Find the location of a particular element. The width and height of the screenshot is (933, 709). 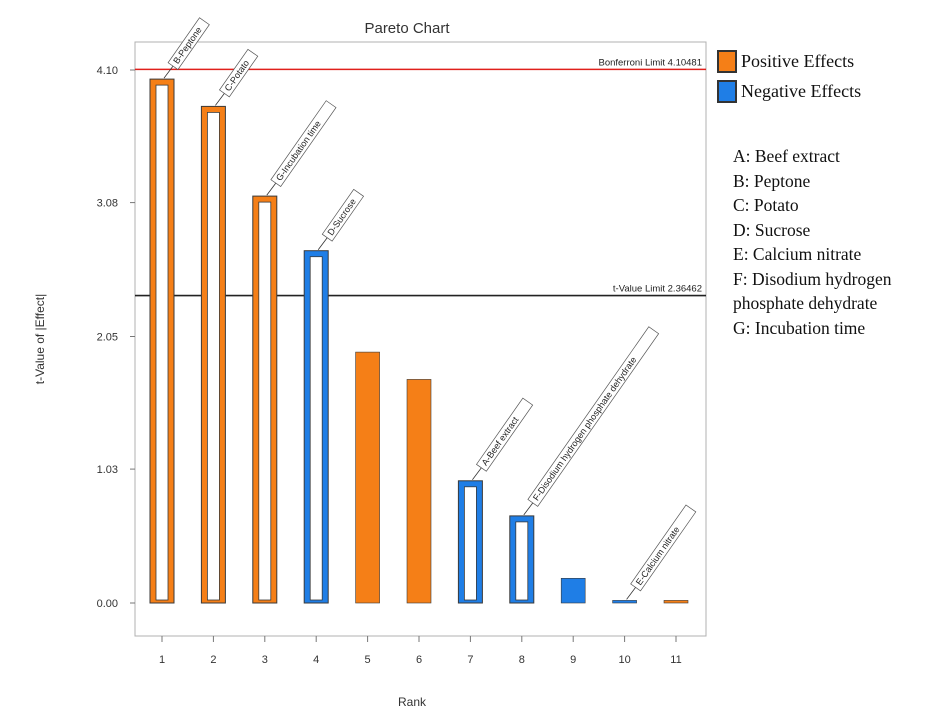

x-tick-label: 10 is located at coordinates (624, 660).